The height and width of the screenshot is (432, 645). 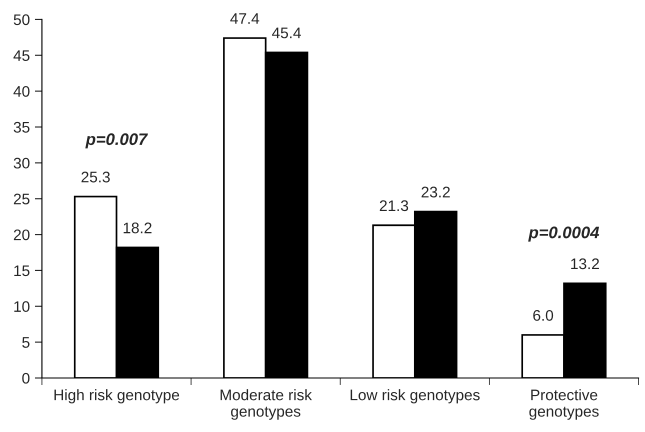 I want to click on y-tick-label: 35, so click(x=22, y=127).